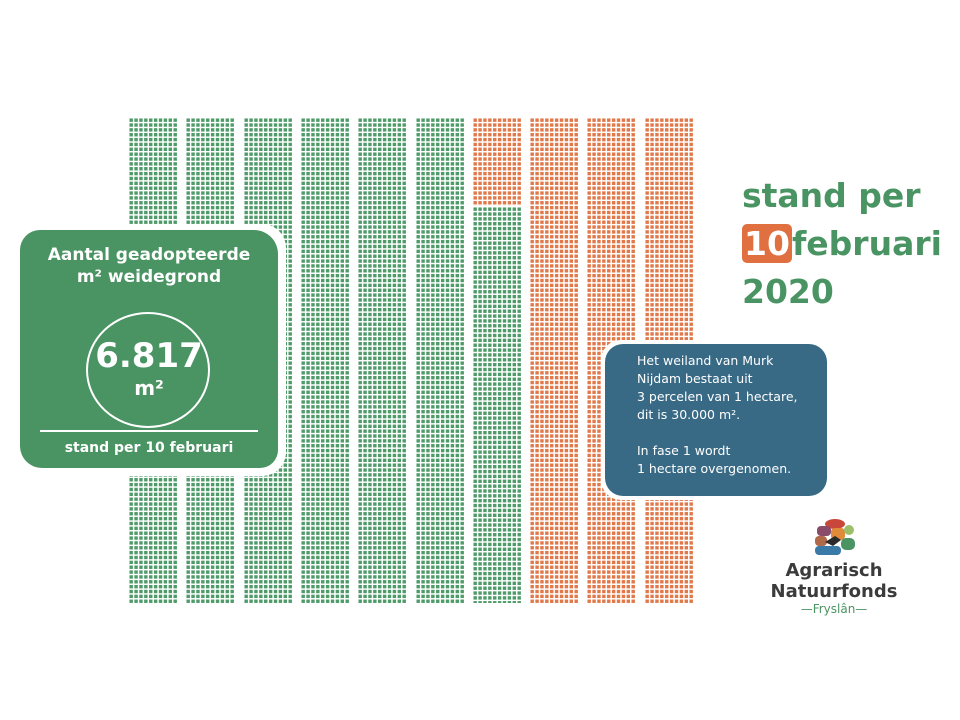  I want to click on counter-title: Aantal geadopteerde m² weidegrond, so click(149, 266).